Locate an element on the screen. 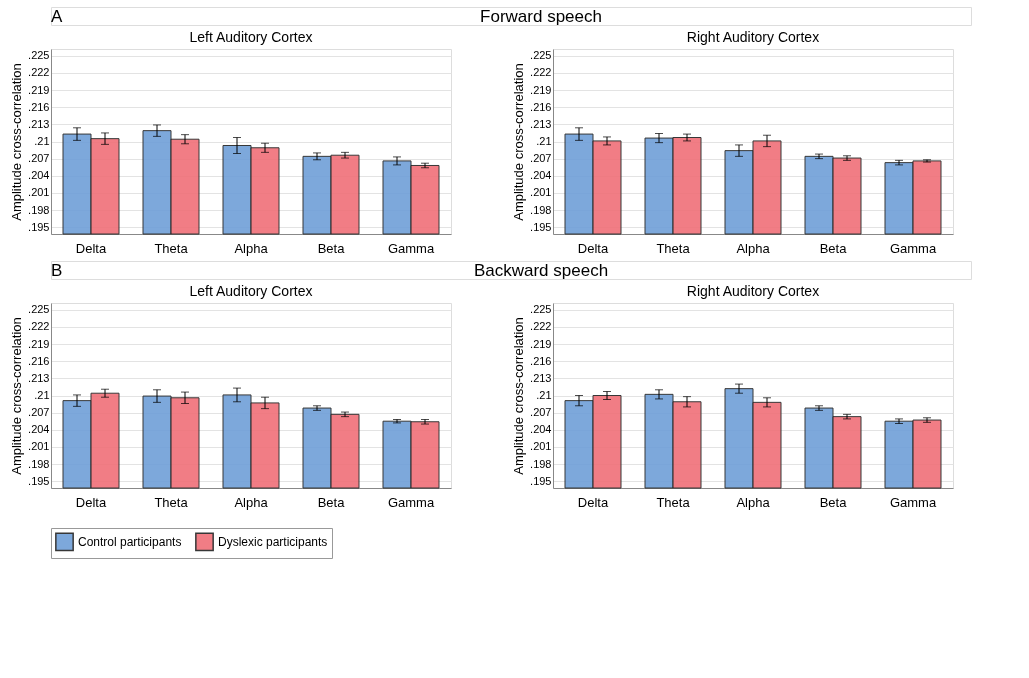 This screenshot has height=678, width=1029. text: Forward speech is located at coordinates (541, 16).